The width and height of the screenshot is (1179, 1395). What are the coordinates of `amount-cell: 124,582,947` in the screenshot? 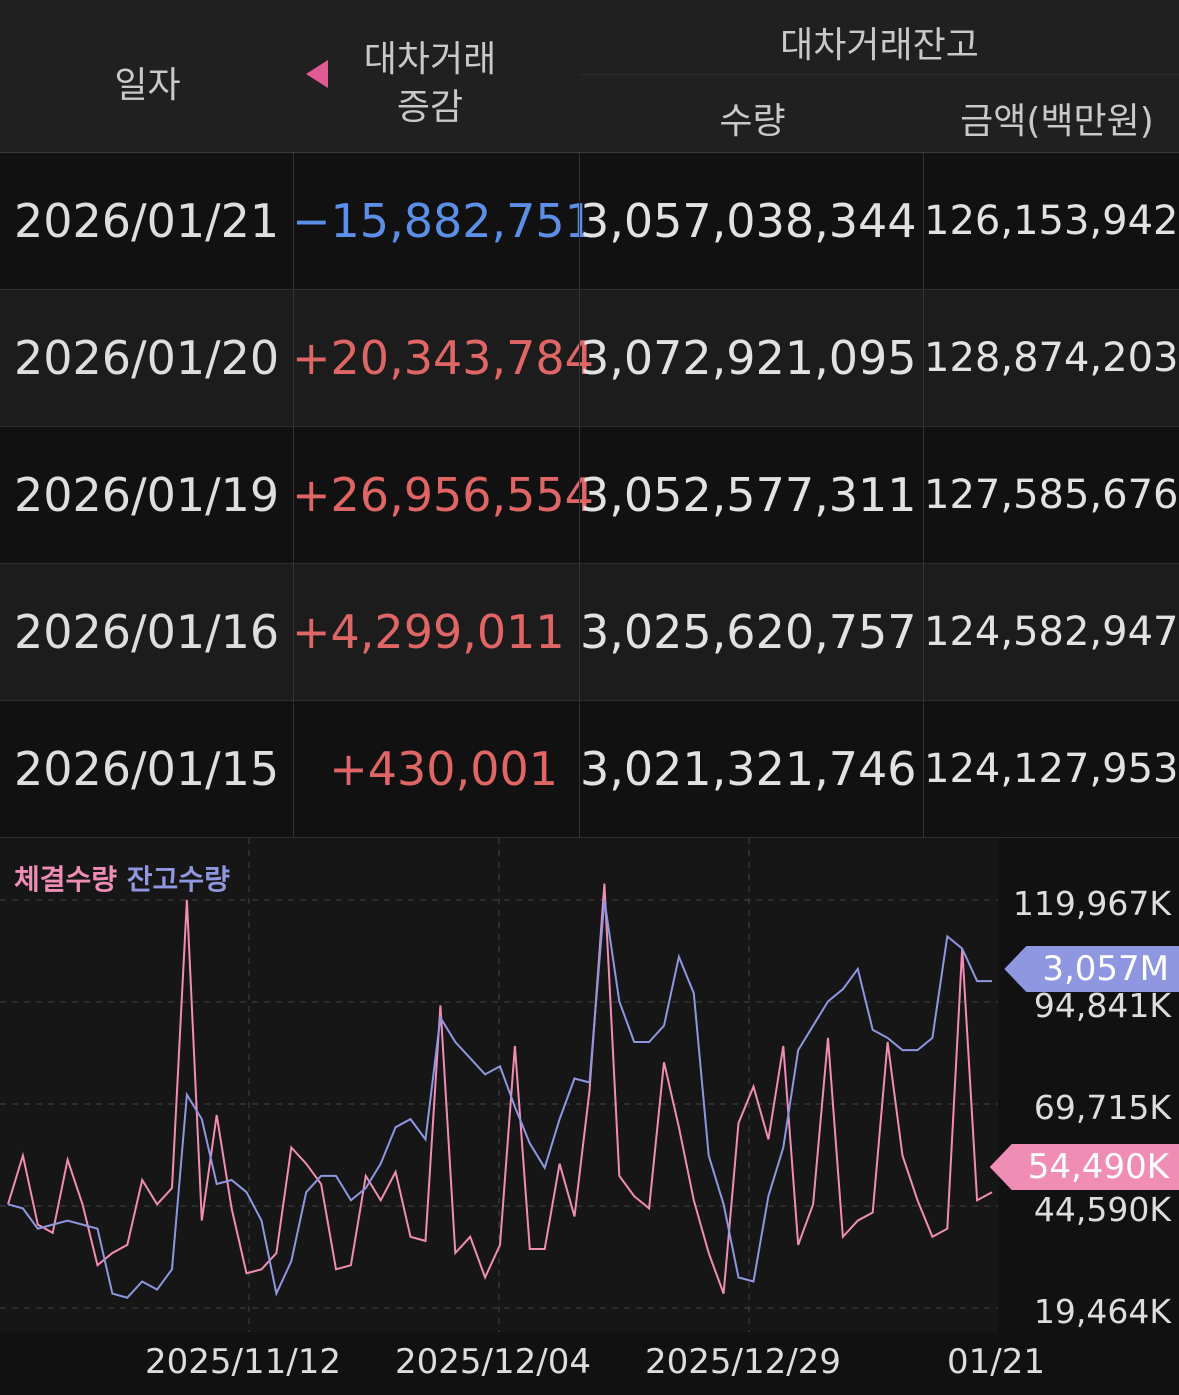 It's located at (1051, 632).